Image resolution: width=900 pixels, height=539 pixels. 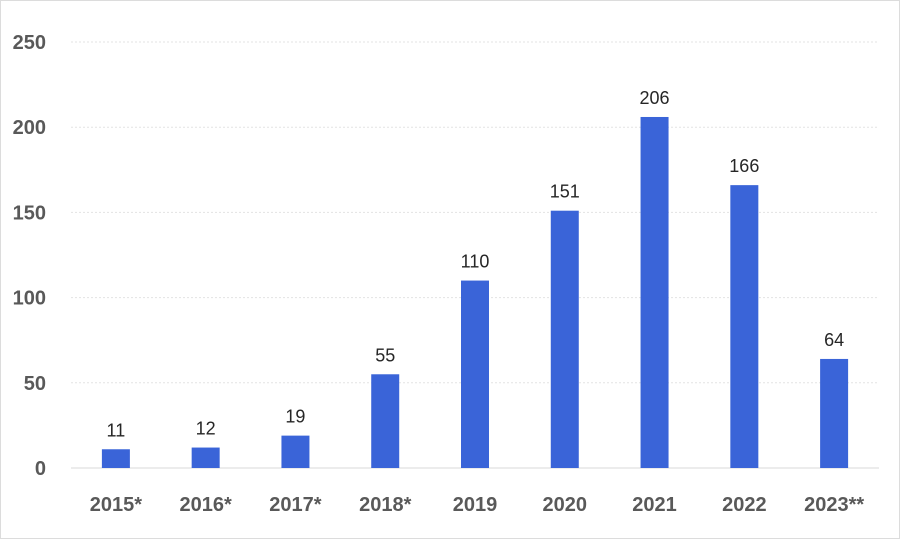 I want to click on x-tick-label: 2023**, so click(x=834, y=505).